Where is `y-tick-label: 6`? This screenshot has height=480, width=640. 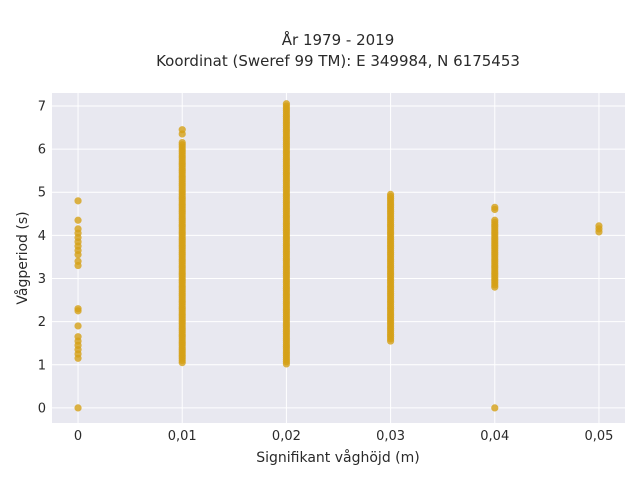 y-tick-label: 6 is located at coordinates (42, 150).